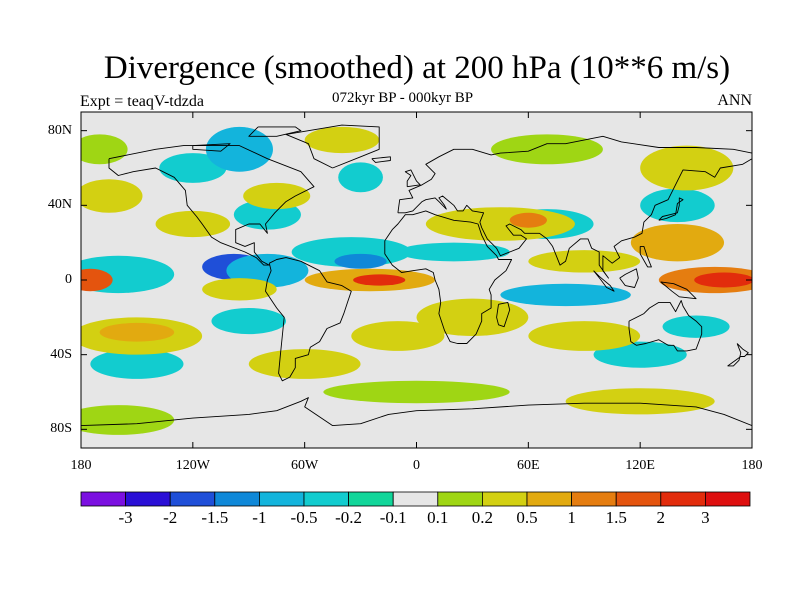  I want to click on colorbar-label: 1, so click(571, 517).